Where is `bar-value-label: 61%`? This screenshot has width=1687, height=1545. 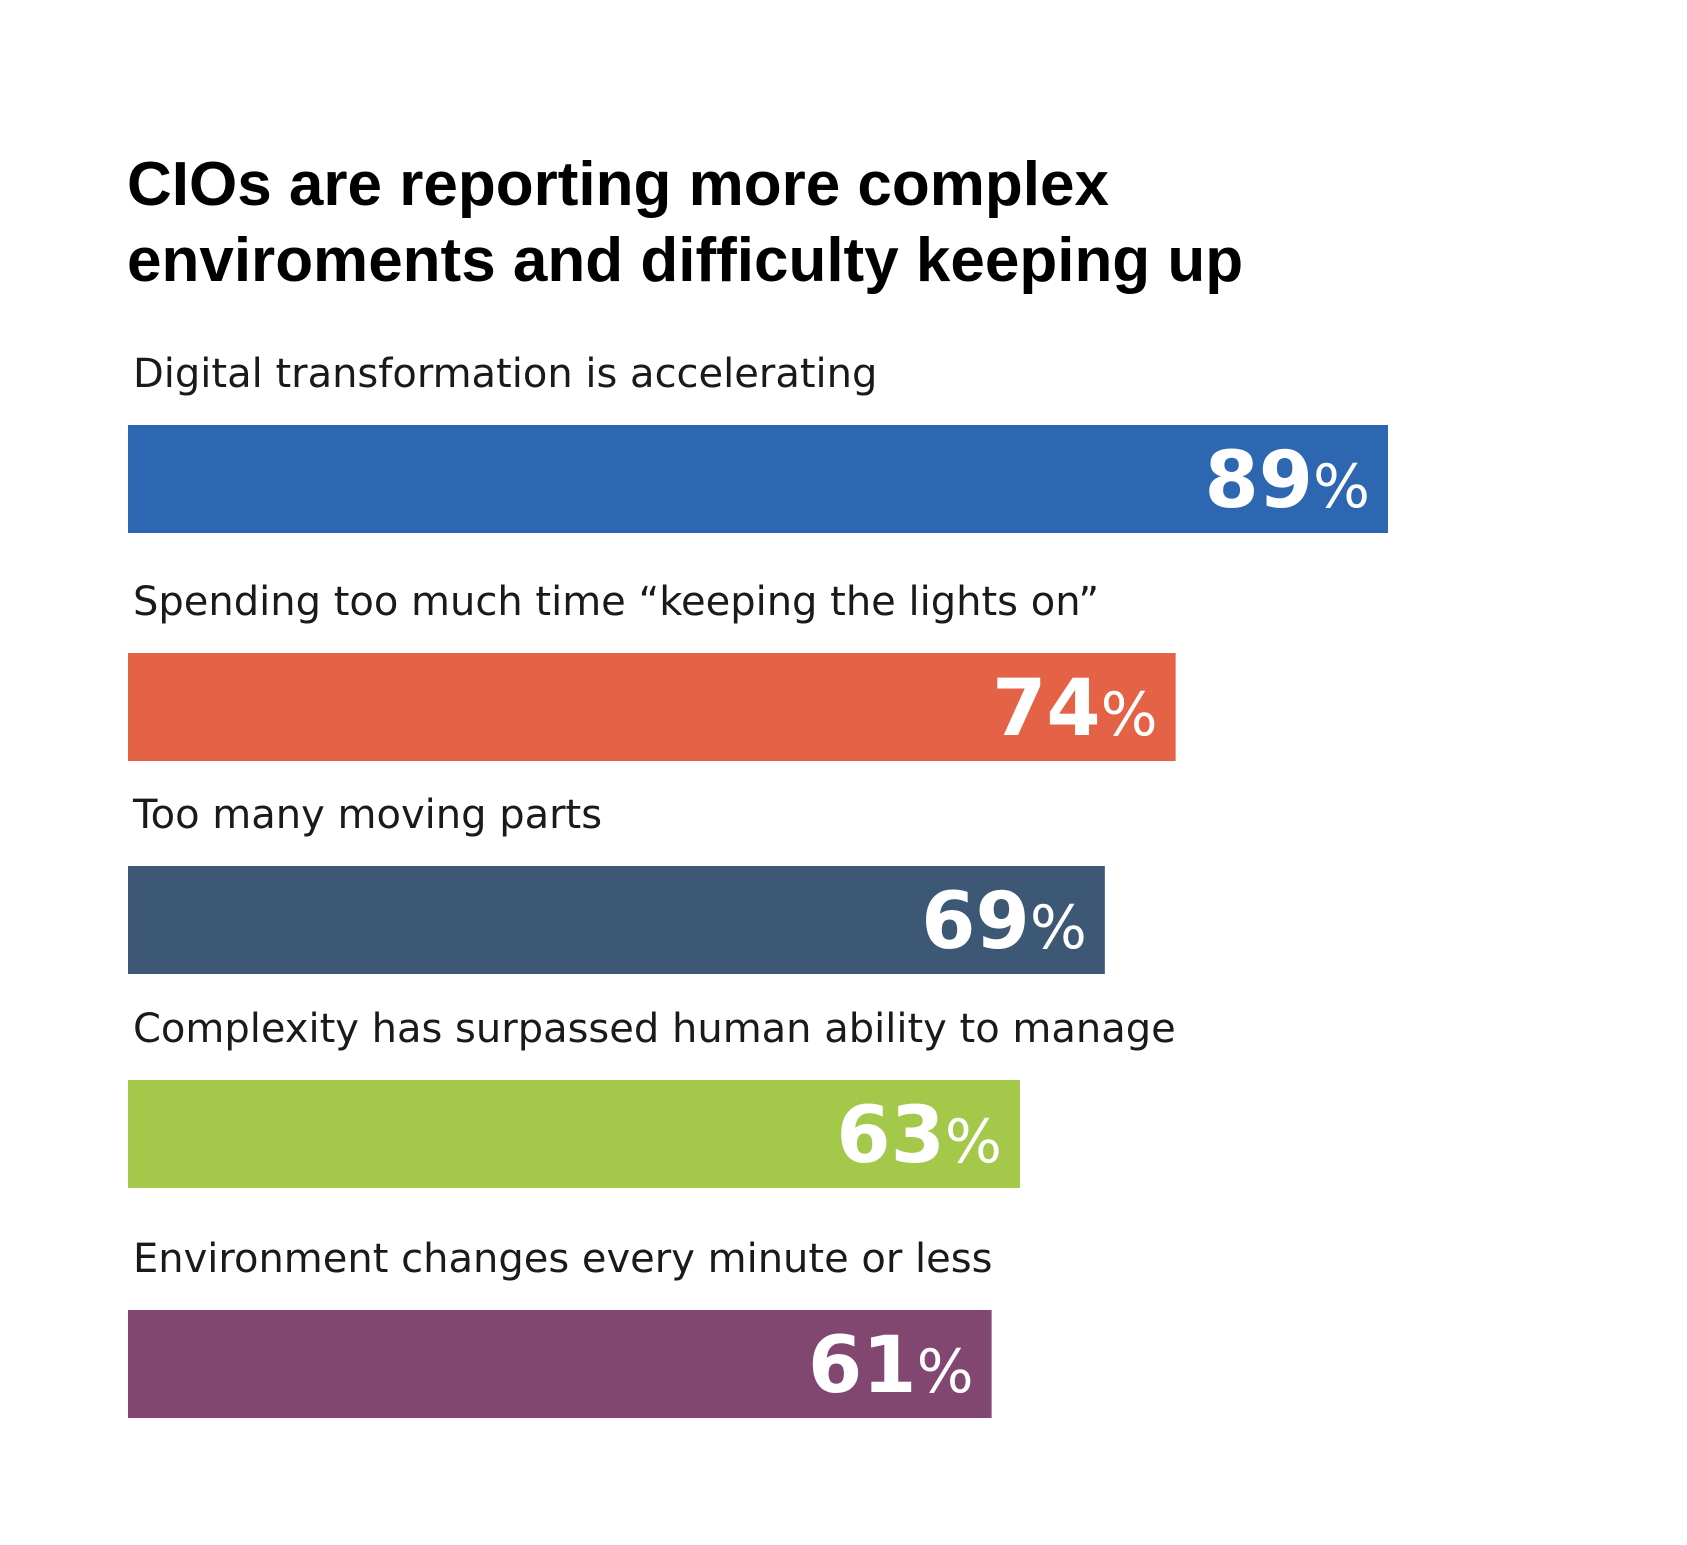 bar-value-label: 61% is located at coordinates (891, 1366).